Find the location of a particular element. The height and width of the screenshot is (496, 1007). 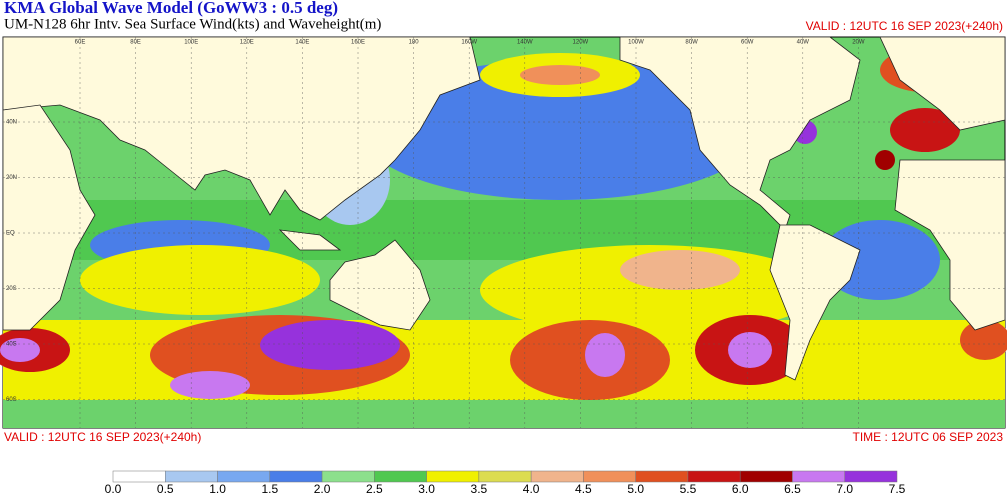

colorbar-label: 4.5 is located at coordinates (583, 489).